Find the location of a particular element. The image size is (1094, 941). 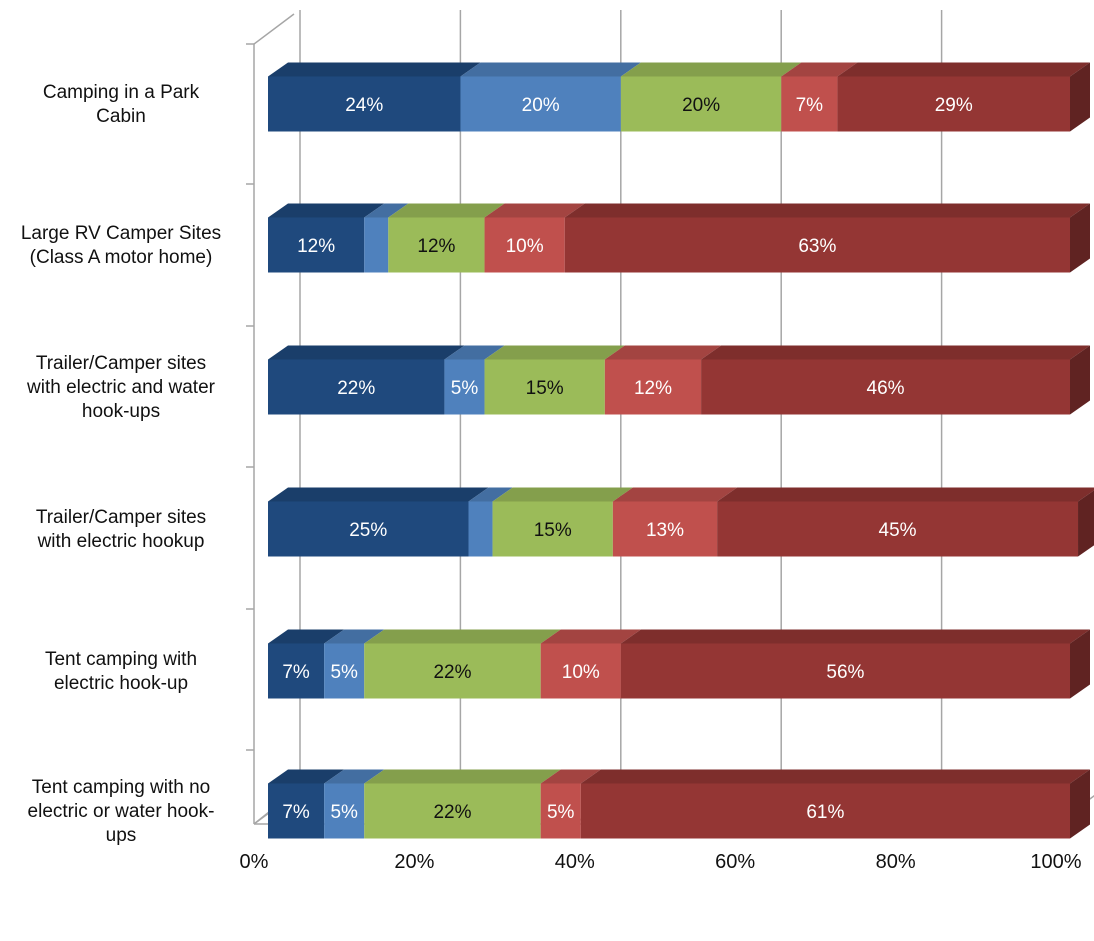

category-label: Camping in a Park Cabin is located at coordinates (121, 104).